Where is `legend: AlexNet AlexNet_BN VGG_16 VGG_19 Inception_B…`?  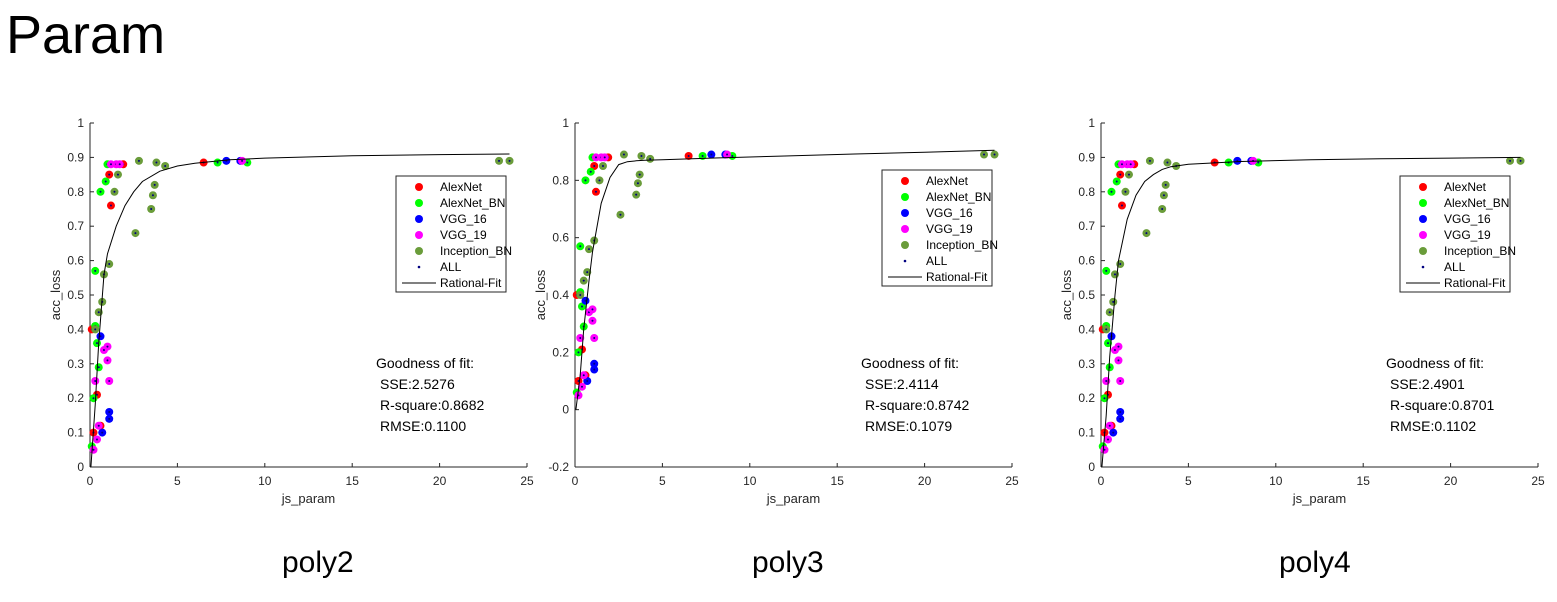
legend: AlexNet AlexNet_BN VGG_16 VGG_19 Inception_B… is located at coordinates (939, 228).